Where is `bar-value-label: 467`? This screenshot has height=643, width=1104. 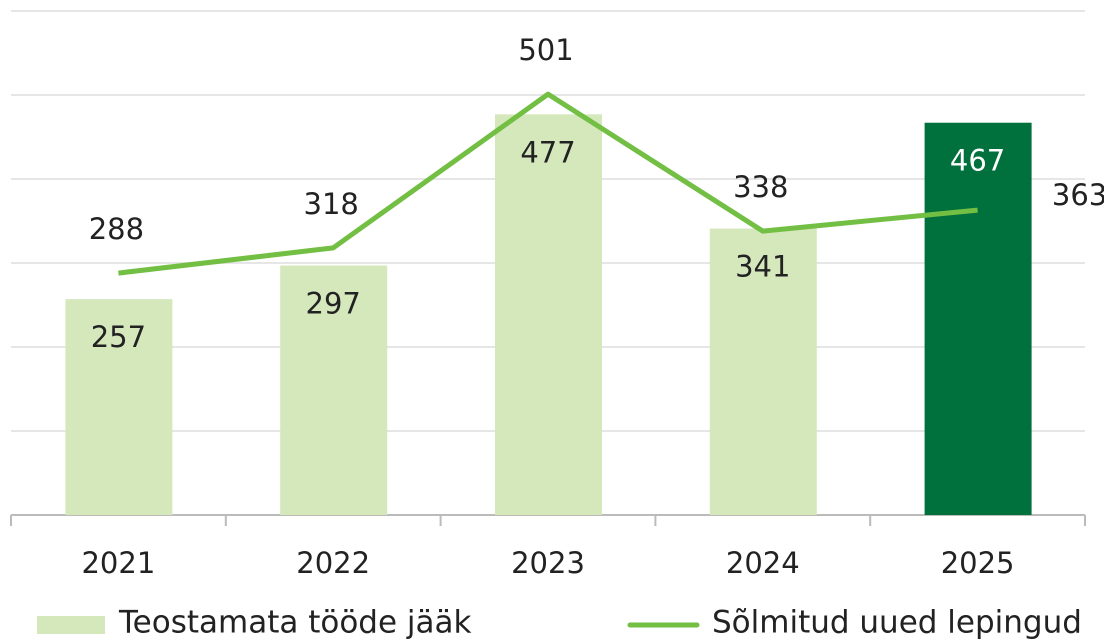
bar-value-label: 467 is located at coordinates (977, 161).